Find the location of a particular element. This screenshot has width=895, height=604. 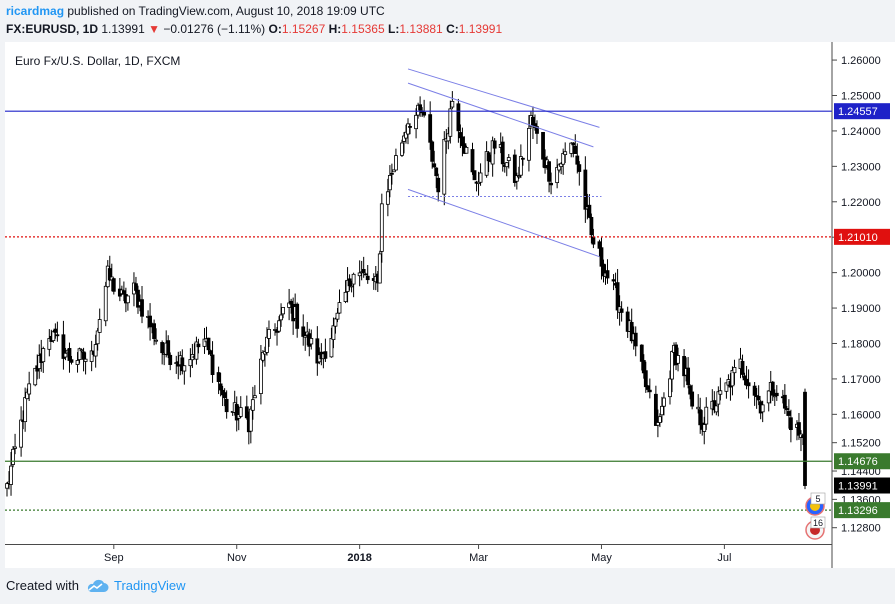

open-label: O: is located at coordinates (275, 29).